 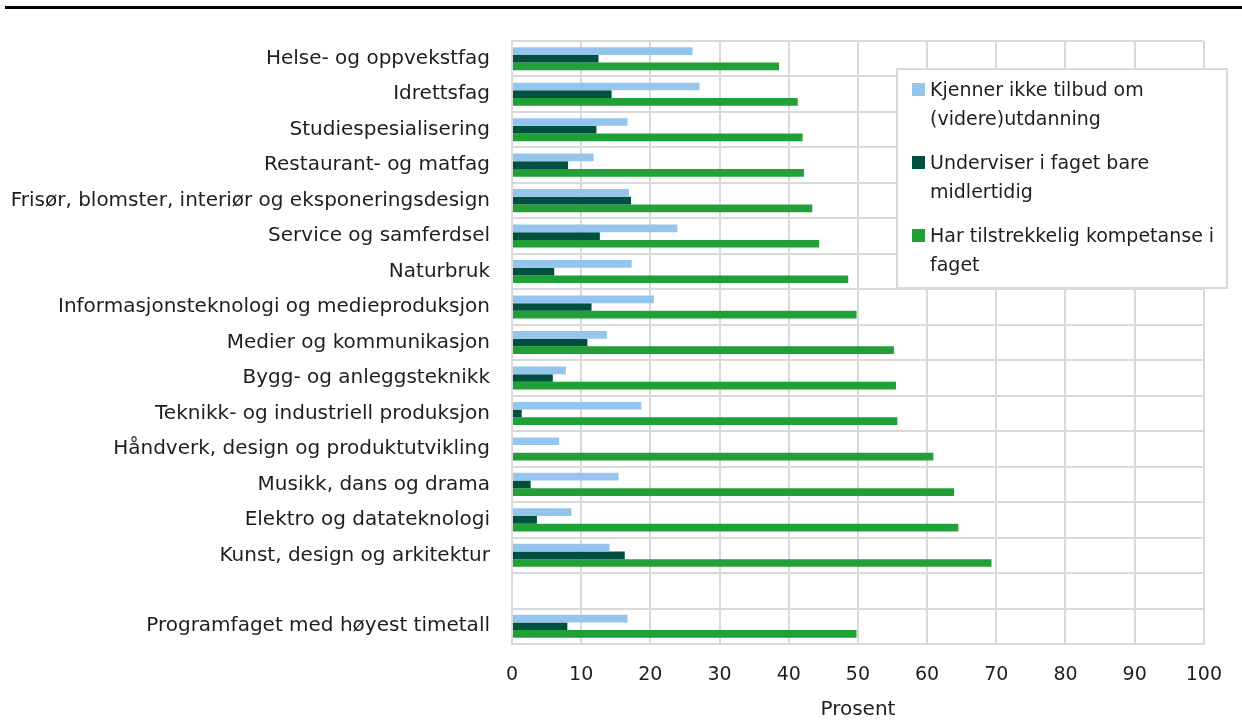 I want to click on y-tick-label: Håndverk, design og produktutvikling, so click(x=301, y=447).